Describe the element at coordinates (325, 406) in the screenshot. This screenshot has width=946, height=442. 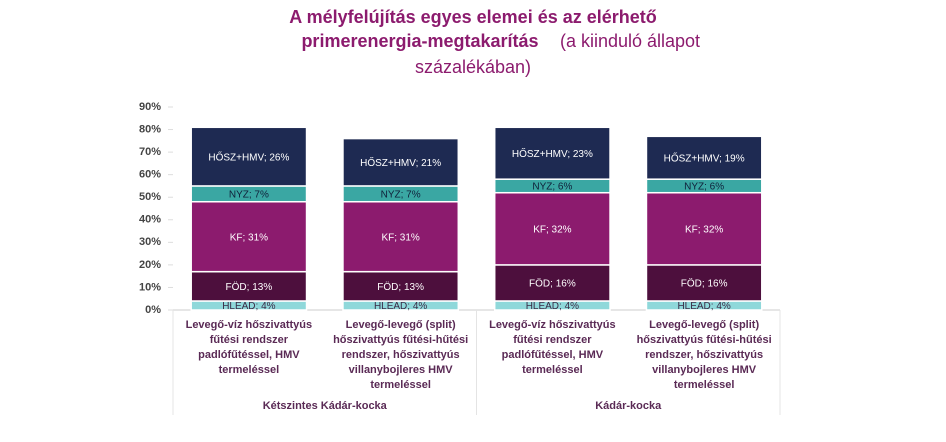
I see `group-label: Kétszintes Kádár-kocka` at that location.